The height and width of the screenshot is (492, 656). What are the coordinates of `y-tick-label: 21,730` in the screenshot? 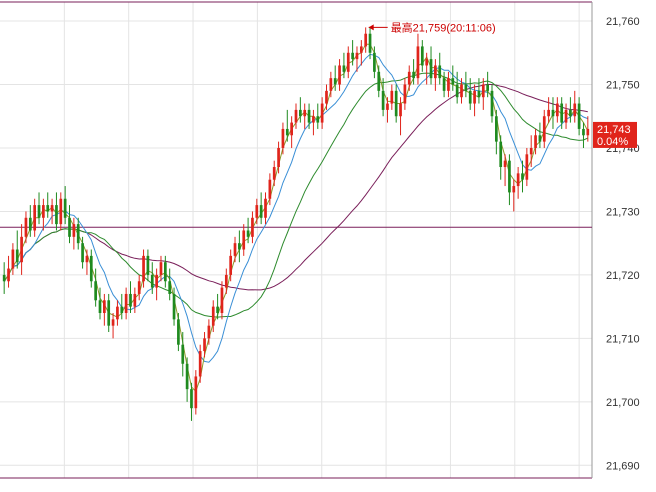 It's located at (623, 212).